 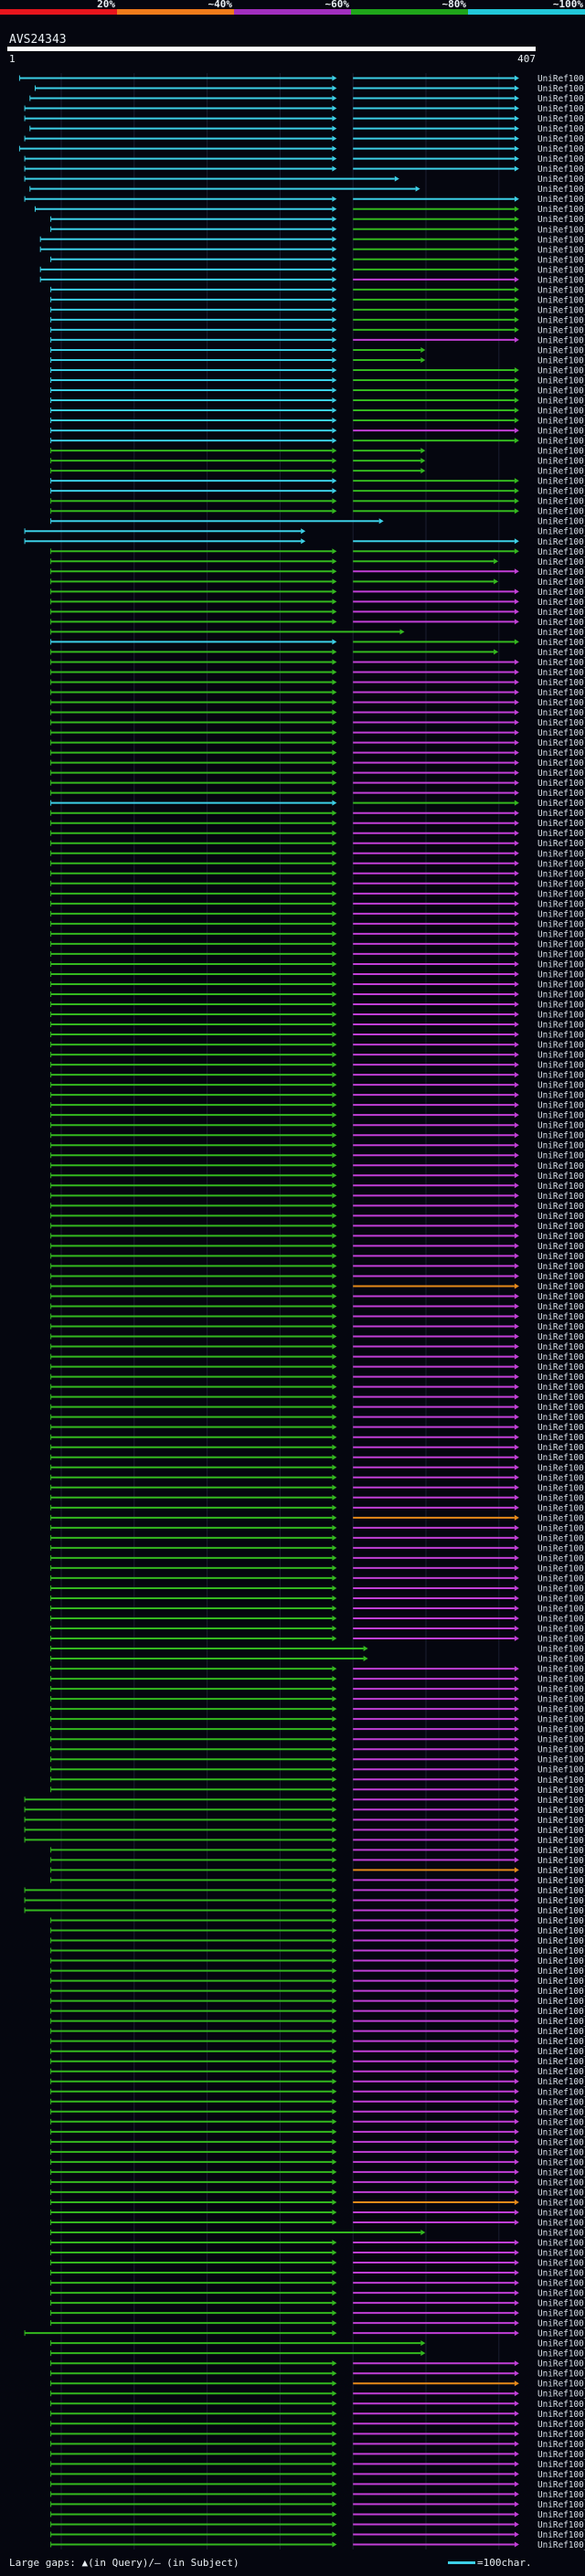 I want to click on hit-label: UniRef100_A9HSS9, so click(x=561, y=230).